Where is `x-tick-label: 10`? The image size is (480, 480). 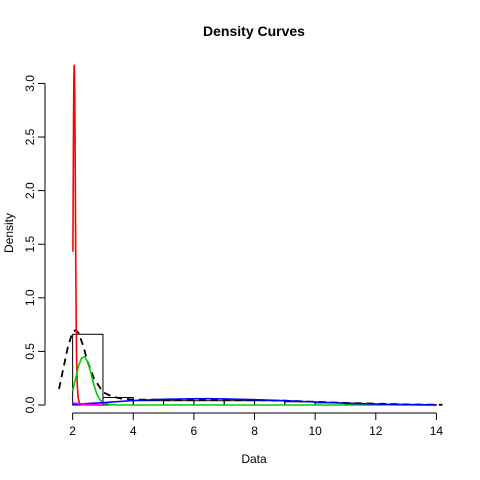
x-tick-label: 10 is located at coordinates (315, 431).